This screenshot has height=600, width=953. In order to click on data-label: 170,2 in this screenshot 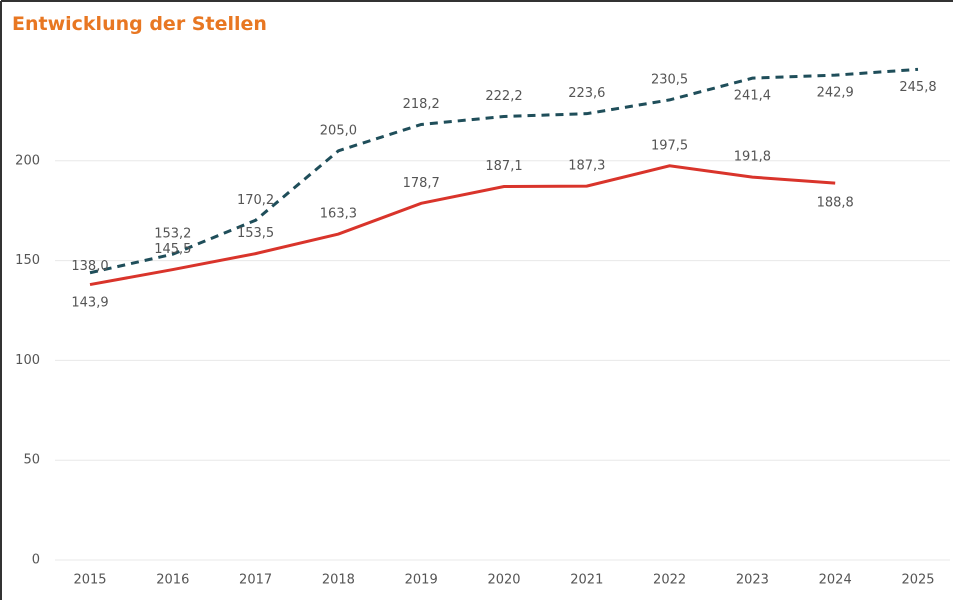, I will do `click(255, 200)`.